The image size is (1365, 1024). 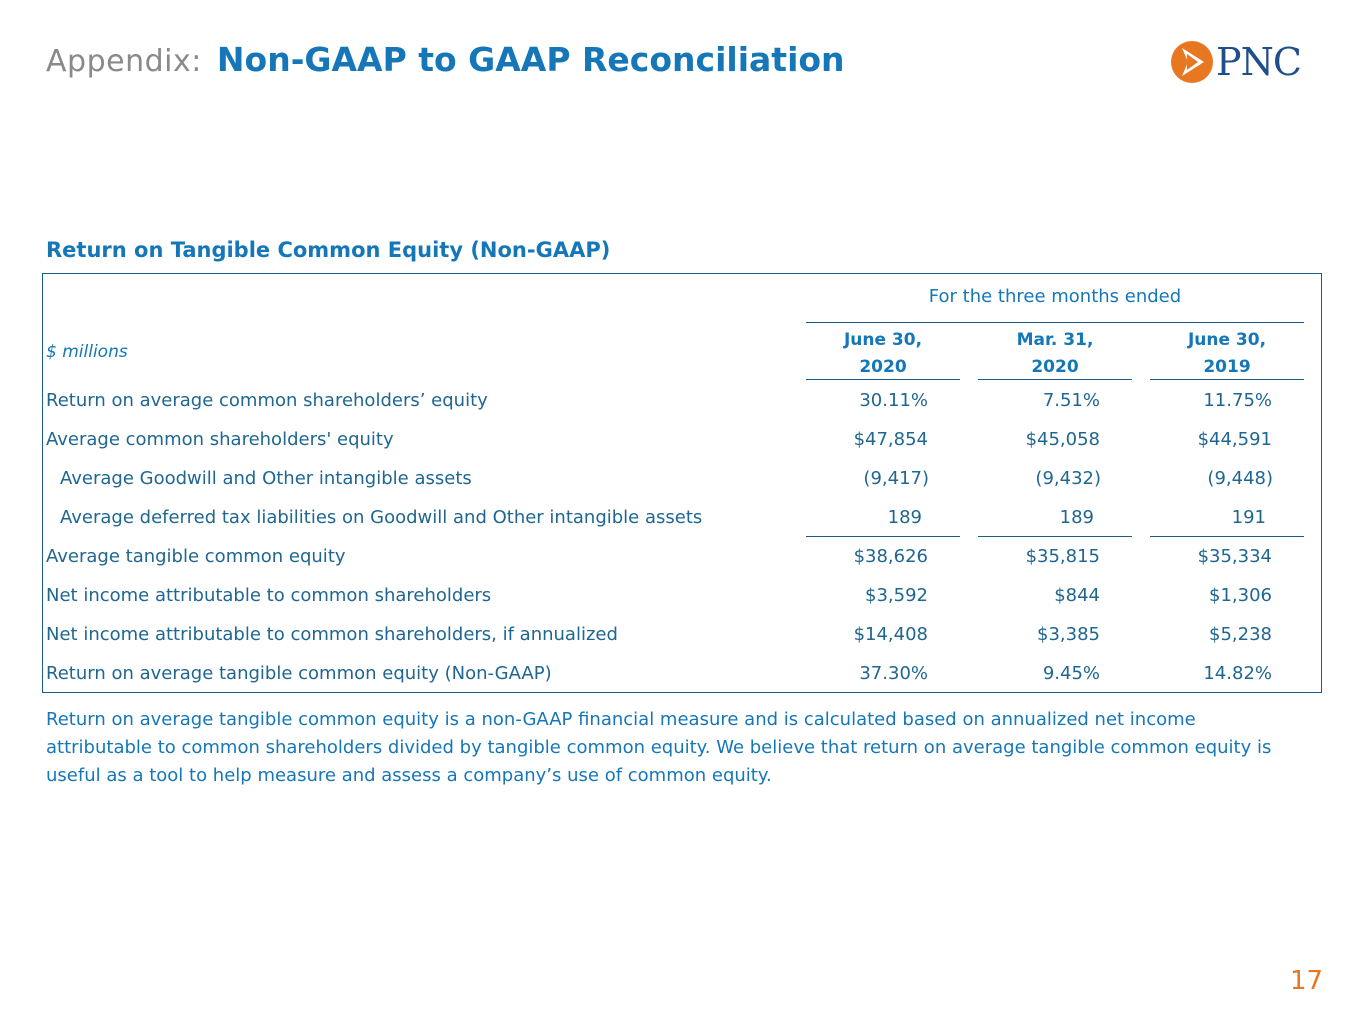 What do you see at coordinates (1248, 517) in the screenshot?
I see `row-value: 191` at bounding box center [1248, 517].